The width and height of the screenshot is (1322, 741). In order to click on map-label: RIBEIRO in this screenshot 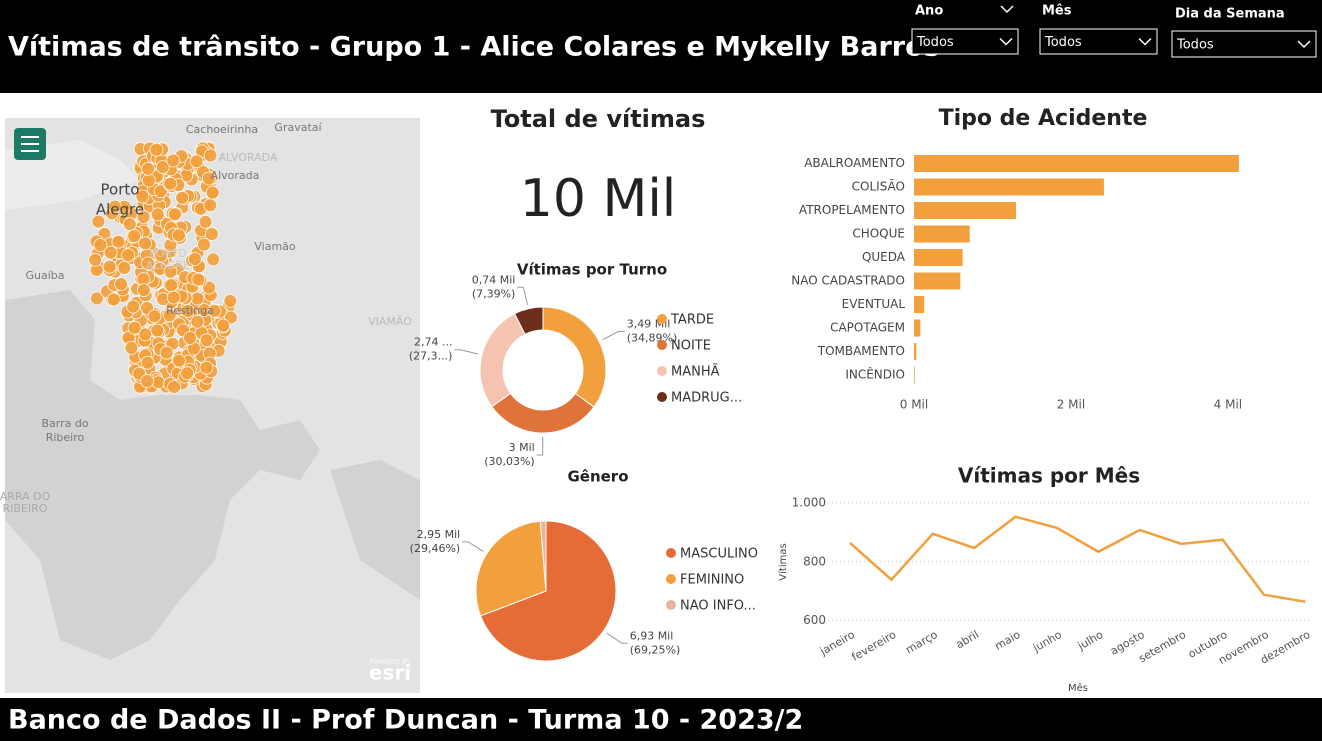, I will do `click(25, 508)`.